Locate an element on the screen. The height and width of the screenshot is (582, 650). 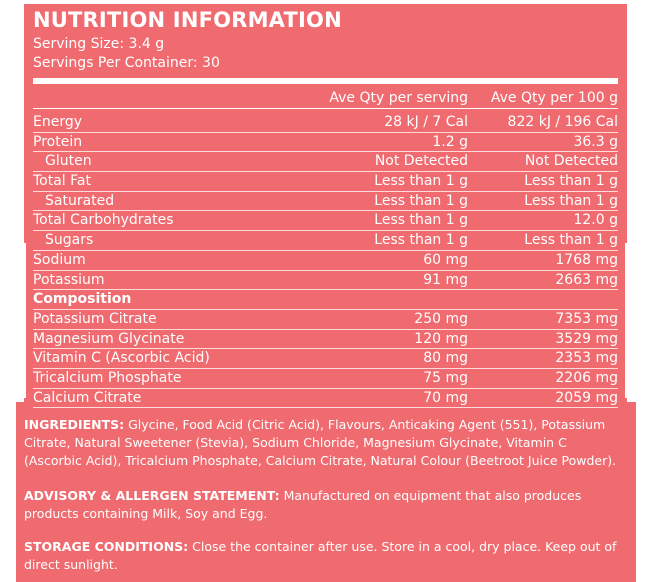
per-100g-value: 2059 mg is located at coordinates (586, 397).